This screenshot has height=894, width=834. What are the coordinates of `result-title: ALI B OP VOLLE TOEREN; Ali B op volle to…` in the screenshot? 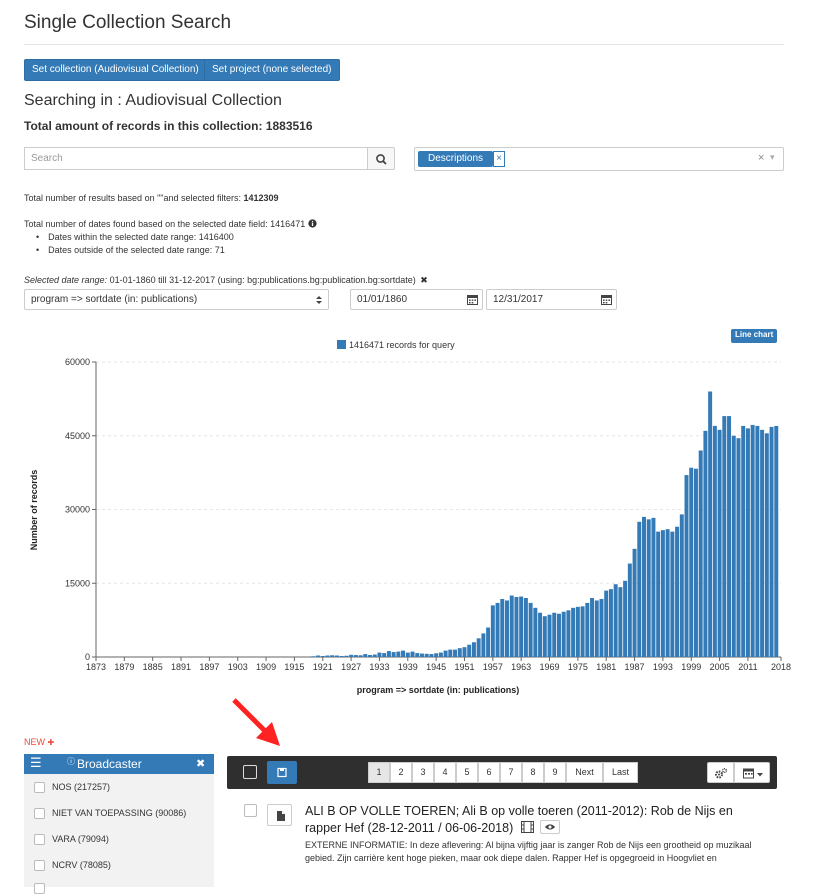 It's located at (525, 820).